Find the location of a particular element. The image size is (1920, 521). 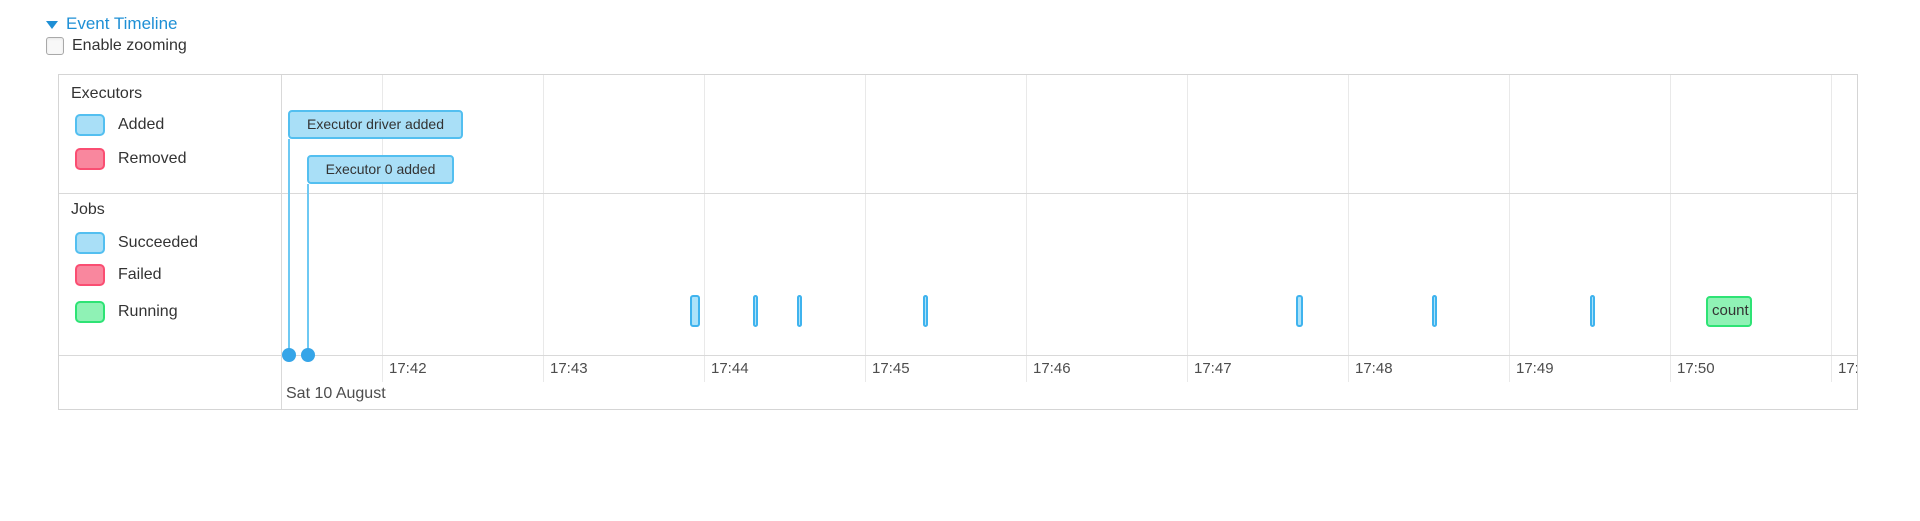

time-tick-label: 17:47 is located at coordinates (1213, 368).